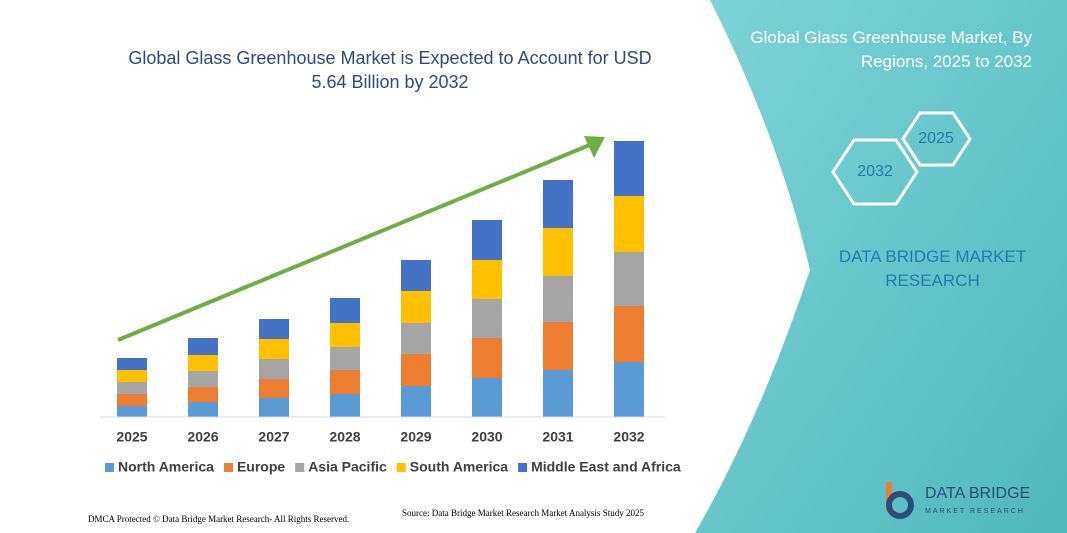 This screenshot has width=1067, height=533. I want to click on x-tick-label: 2029, so click(415, 437).